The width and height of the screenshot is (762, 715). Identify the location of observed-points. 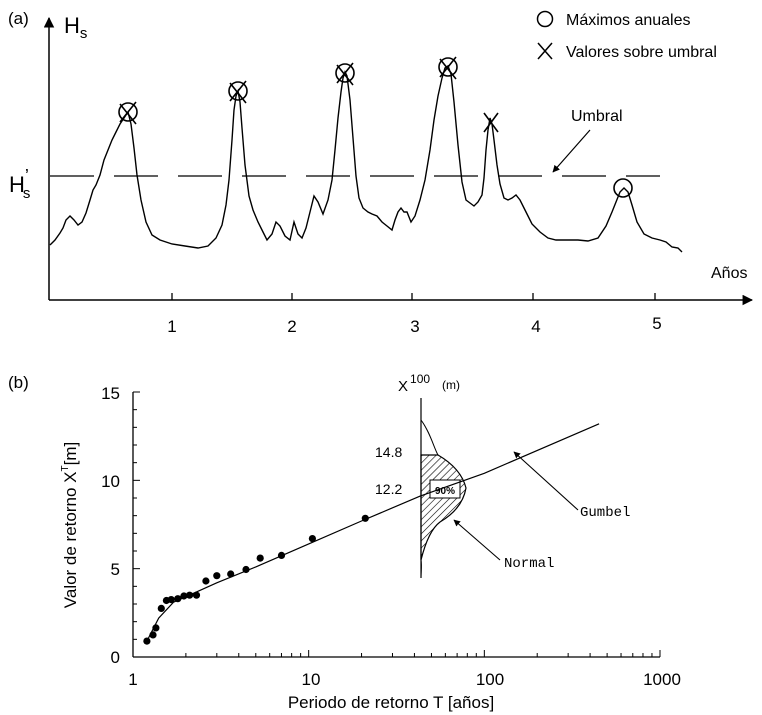
(256, 579).